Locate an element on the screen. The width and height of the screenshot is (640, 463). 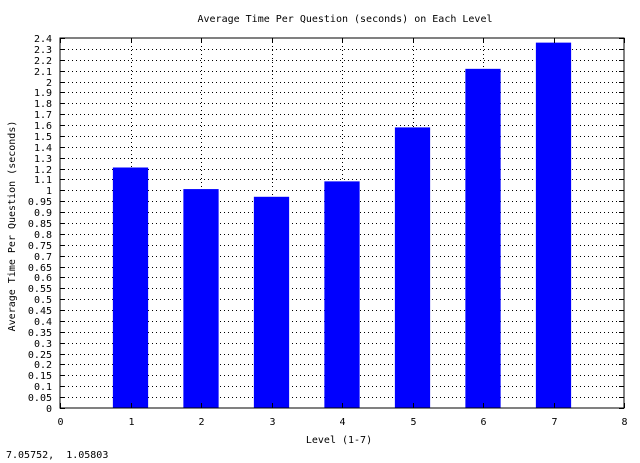
x-tick-label: 4 is located at coordinates (342, 422).